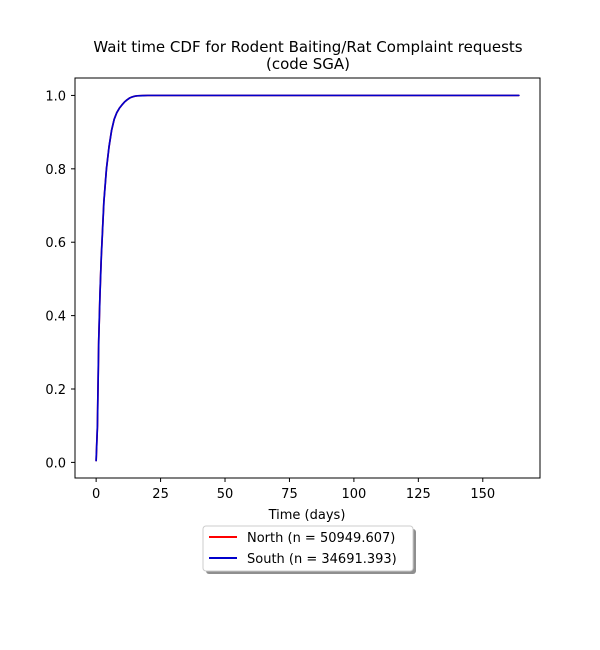 This screenshot has height=650, width=600. What do you see at coordinates (55, 170) in the screenshot?
I see `y-tick-label: 0.8` at bounding box center [55, 170].